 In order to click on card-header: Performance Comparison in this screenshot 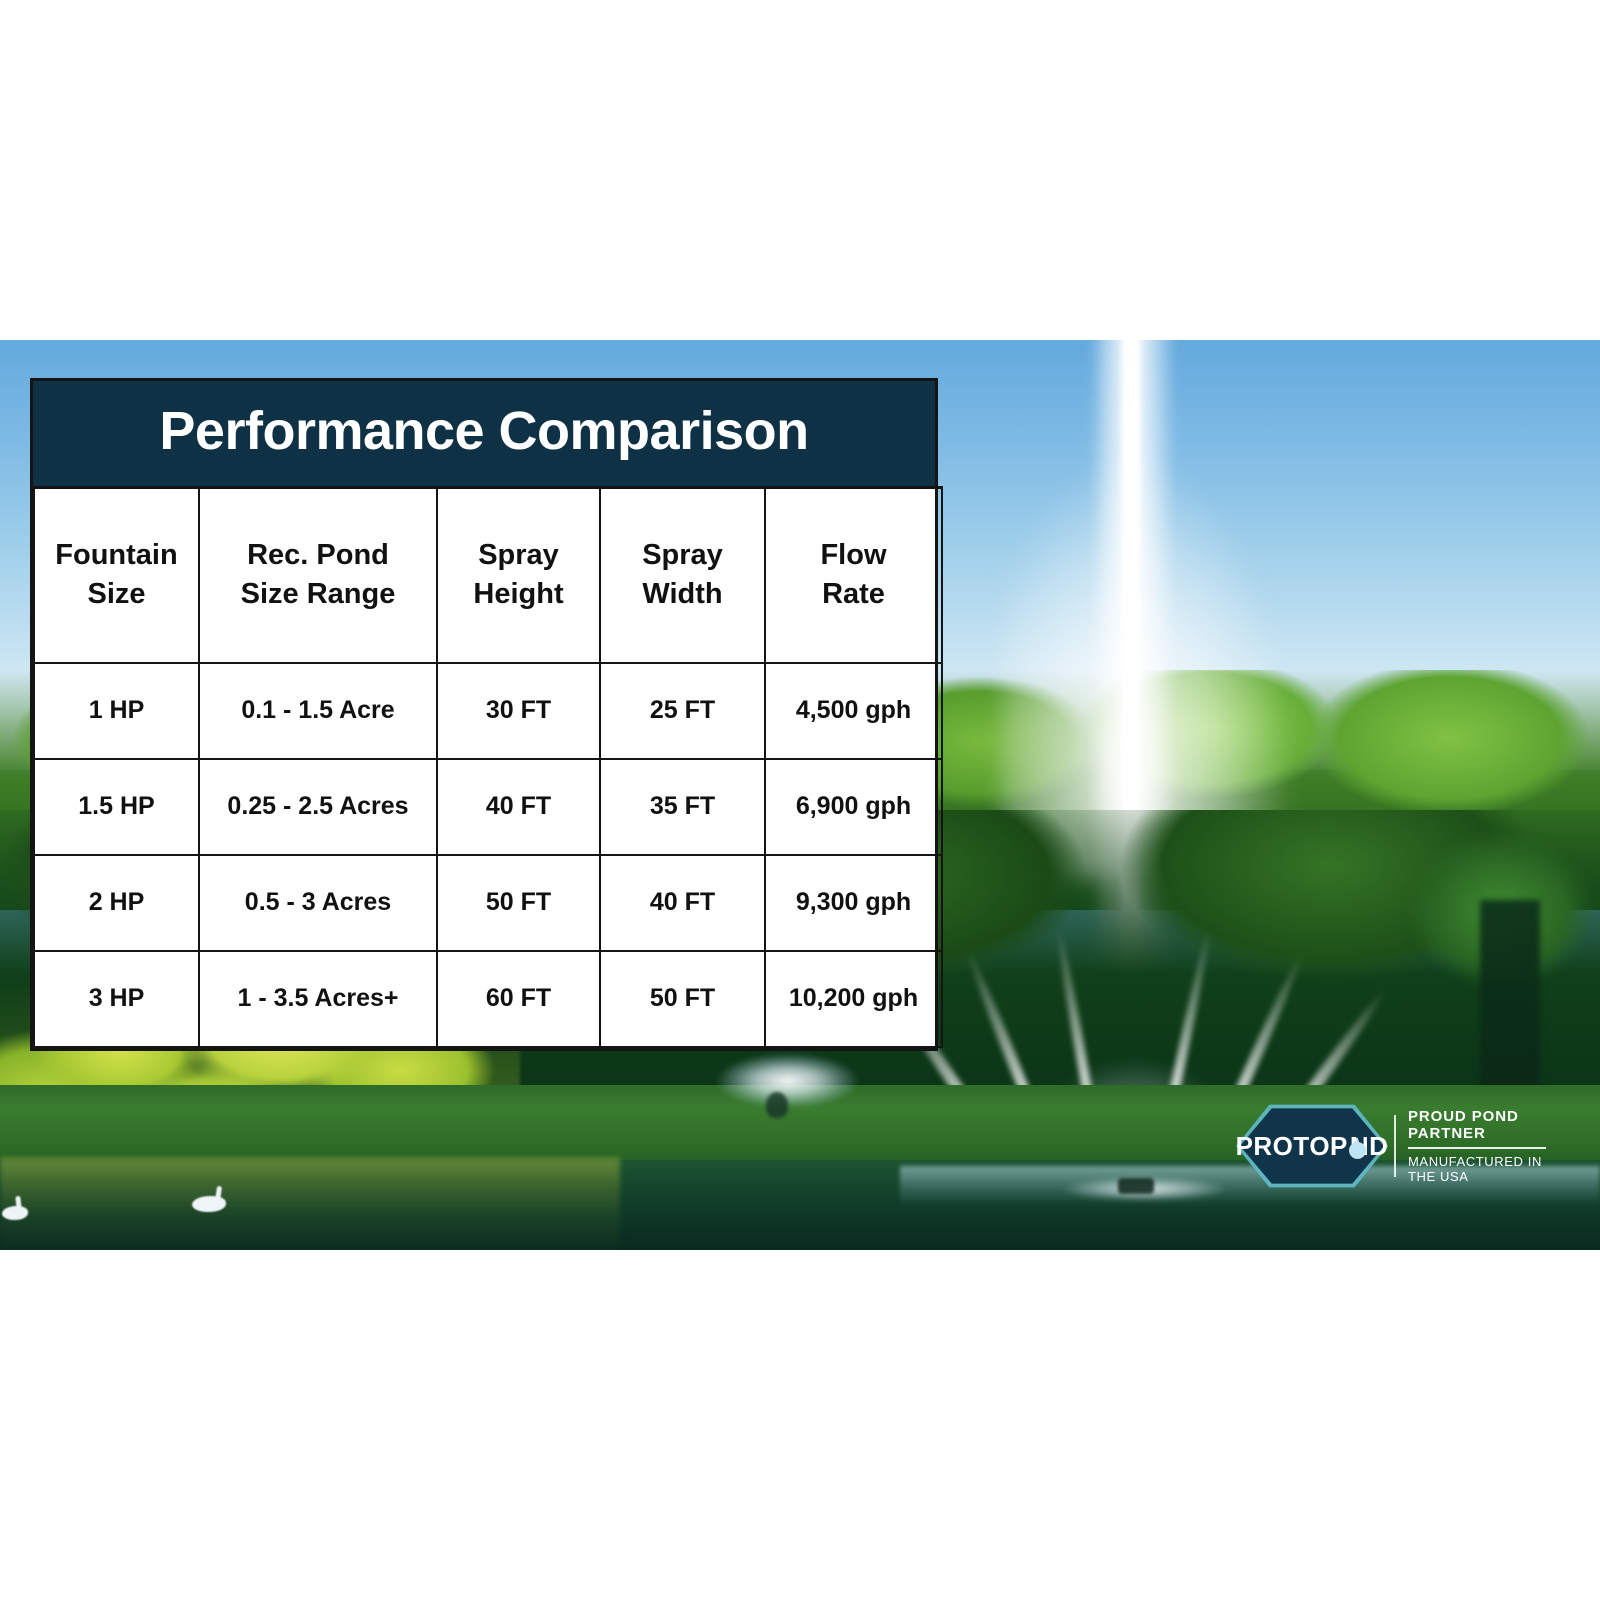, I will do `click(484, 433)`.